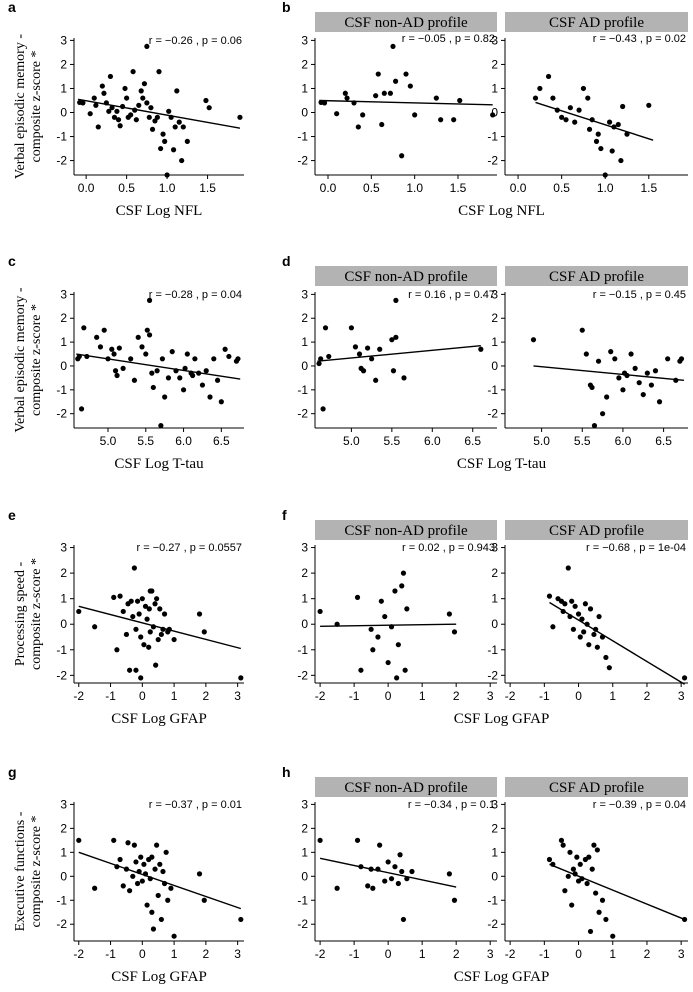 The height and width of the screenshot is (992, 693). Describe the element at coordinates (399, 353) in the screenshot. I see `d1-fit-line` at that location.